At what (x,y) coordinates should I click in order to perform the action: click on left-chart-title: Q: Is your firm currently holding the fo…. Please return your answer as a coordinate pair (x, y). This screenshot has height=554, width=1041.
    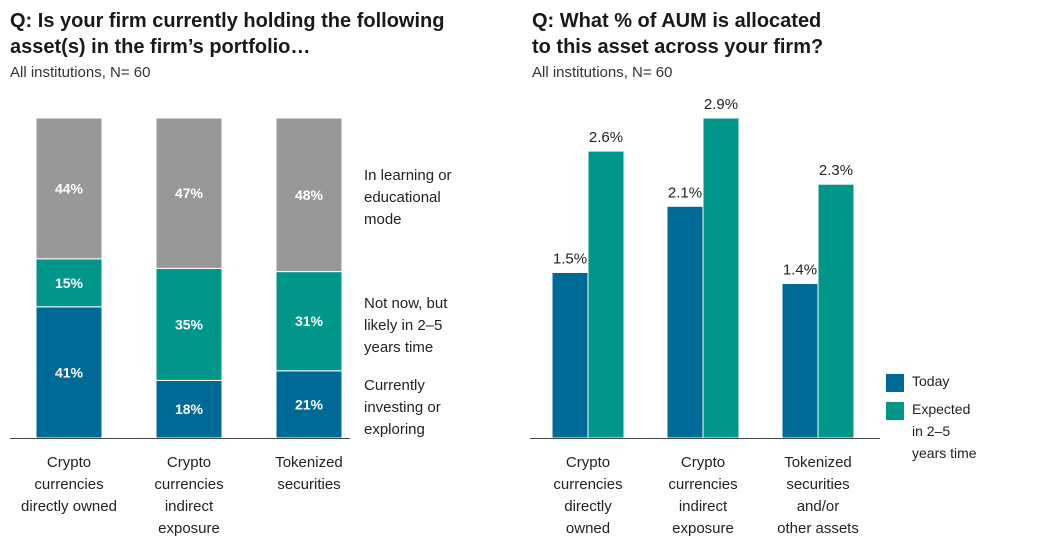
    Looking at the image, I should click on (227, 34).